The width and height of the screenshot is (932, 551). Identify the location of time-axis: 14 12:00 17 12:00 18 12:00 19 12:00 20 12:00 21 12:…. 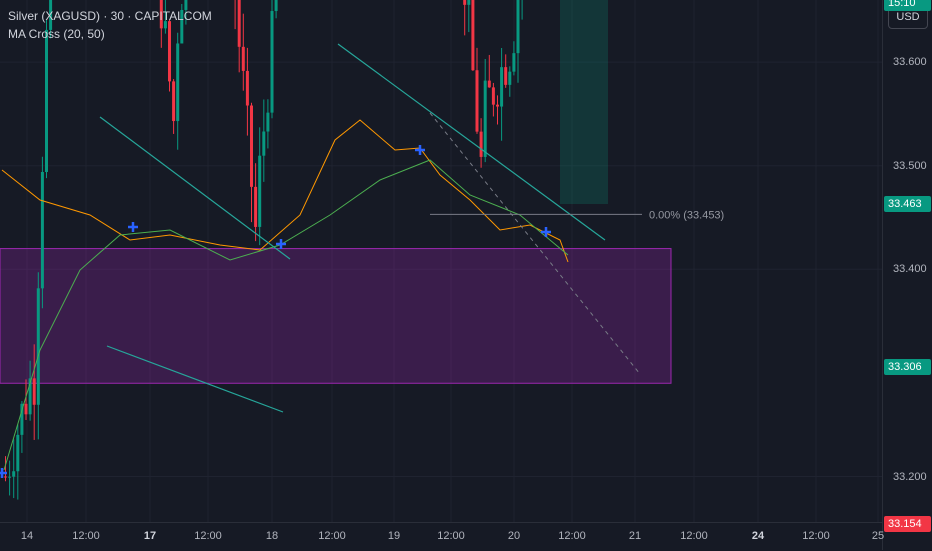
(442, 536).